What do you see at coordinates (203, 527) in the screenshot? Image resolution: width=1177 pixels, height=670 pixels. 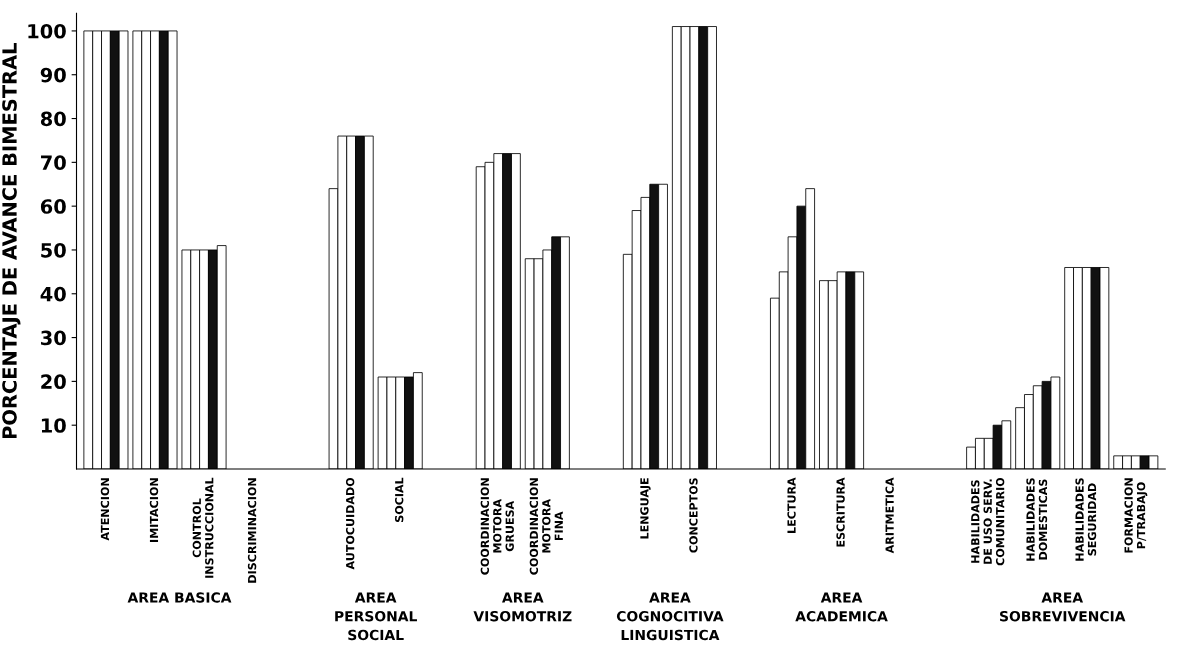 I see `x-tick-label: CONTROL INSTRUCCIONAL` at bounding box center [203, 527].